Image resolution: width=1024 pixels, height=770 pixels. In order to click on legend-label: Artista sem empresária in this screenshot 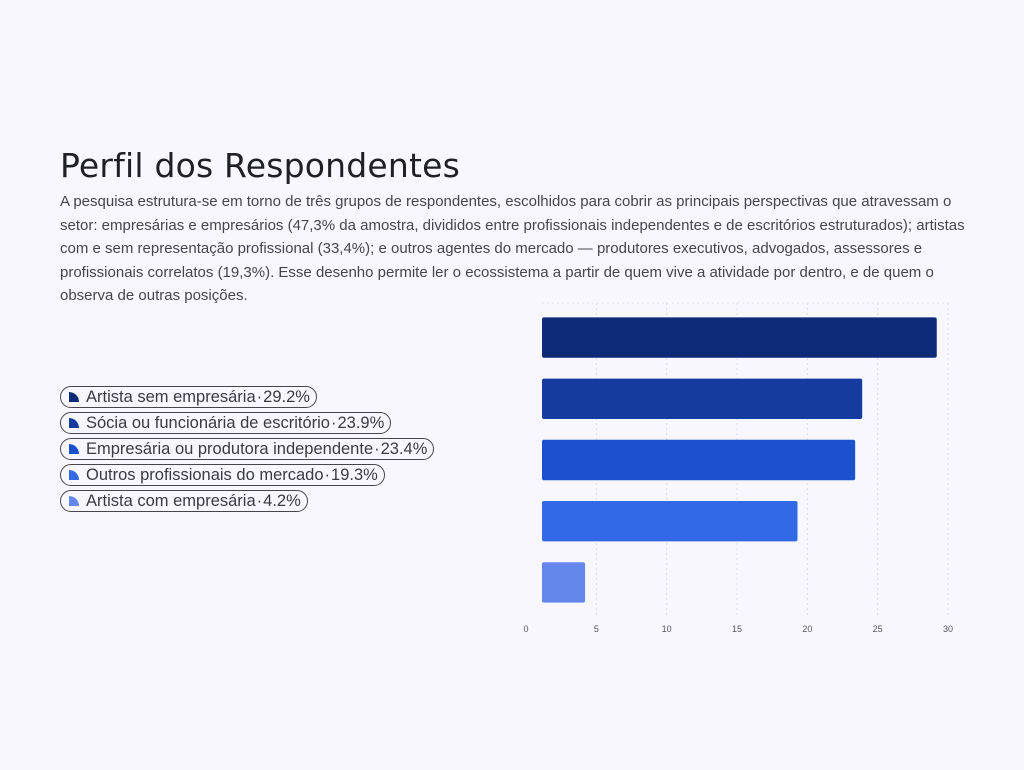, I will do `click(171, 396)`.